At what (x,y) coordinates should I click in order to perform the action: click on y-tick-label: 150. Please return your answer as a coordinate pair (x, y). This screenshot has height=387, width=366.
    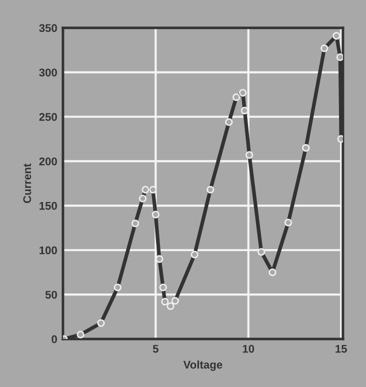
    Looking at the image, I should click on (48, 206).